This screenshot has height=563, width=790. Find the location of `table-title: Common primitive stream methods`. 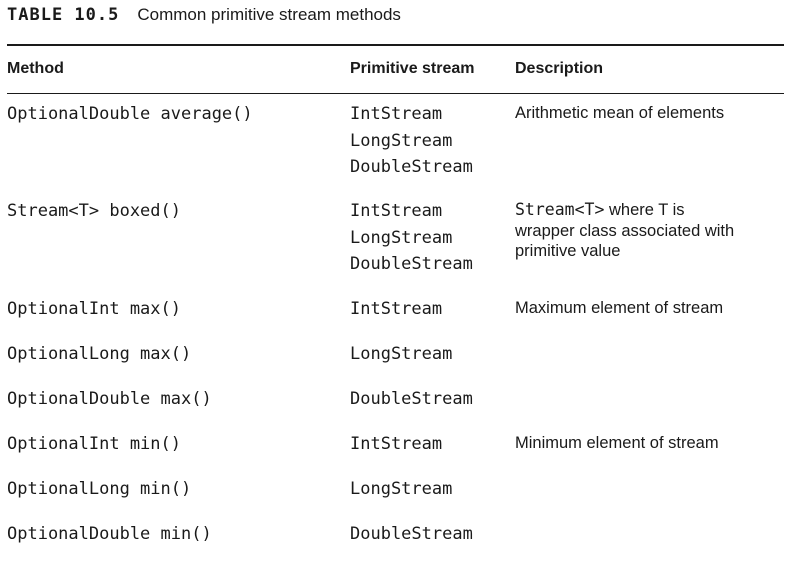

table-title: Common primitive stream methods is located at coordinates (269, 14).